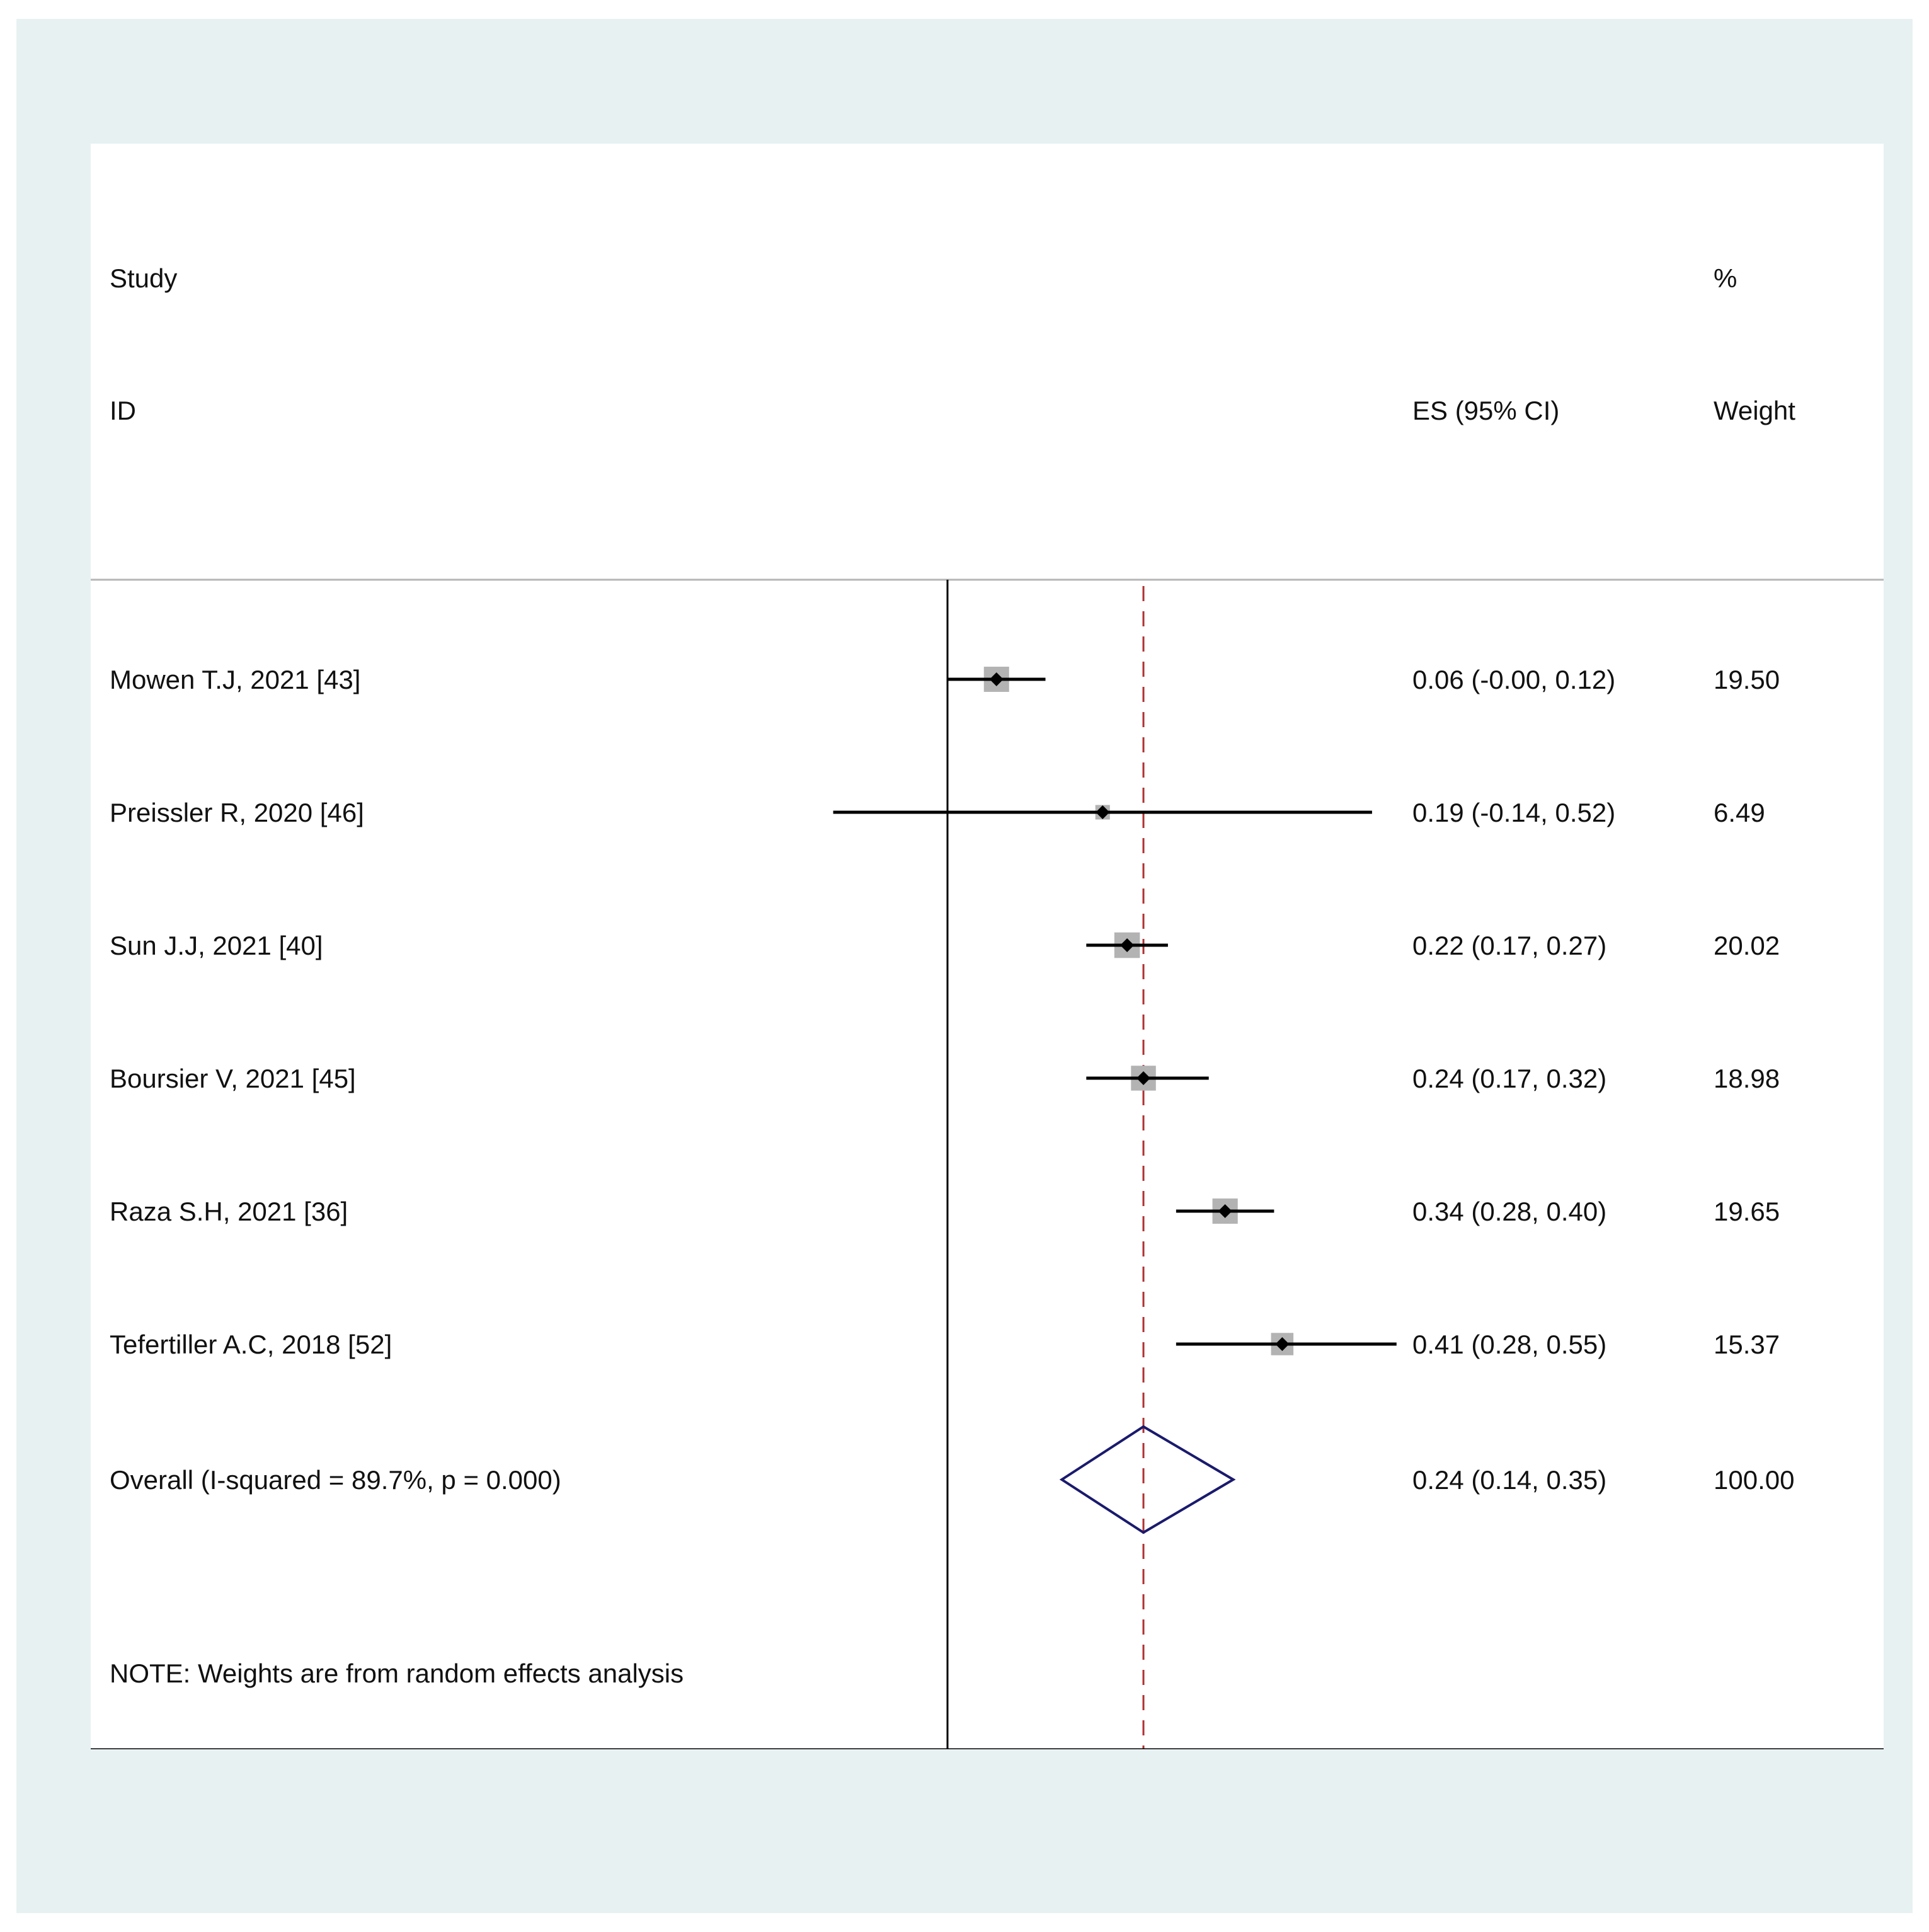  Describe the element at coordinates (1486, 410) in the screenshot. I see `header-es: ES (95% CI)` at that location.